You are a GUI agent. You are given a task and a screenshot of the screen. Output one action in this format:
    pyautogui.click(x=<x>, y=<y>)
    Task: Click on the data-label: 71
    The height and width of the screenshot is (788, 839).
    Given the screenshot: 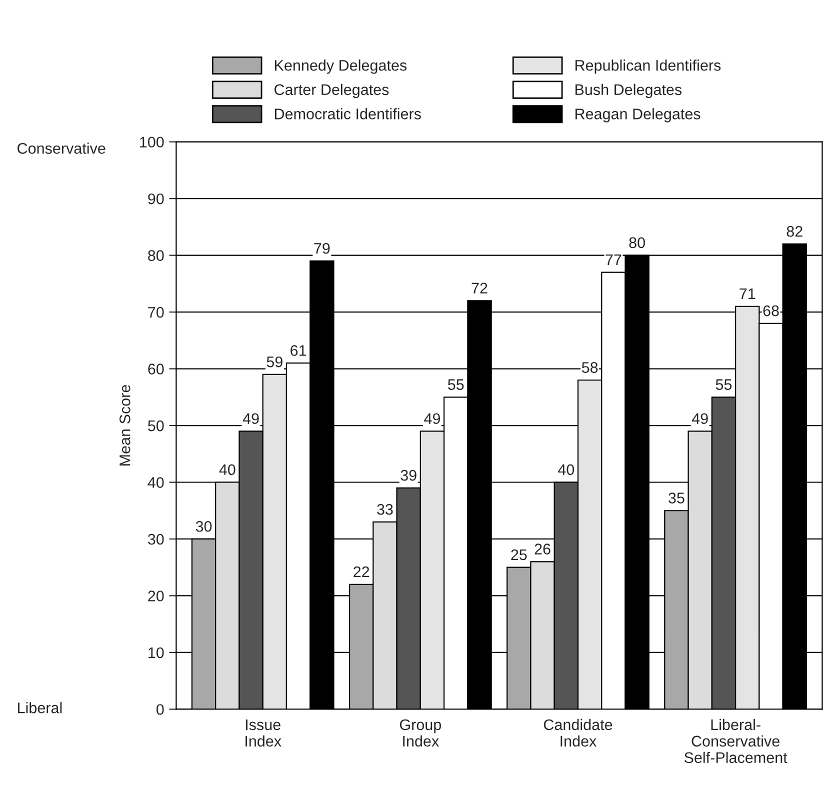 What is the action you would take?
    pyautogui.click(x=748, y=294)
    